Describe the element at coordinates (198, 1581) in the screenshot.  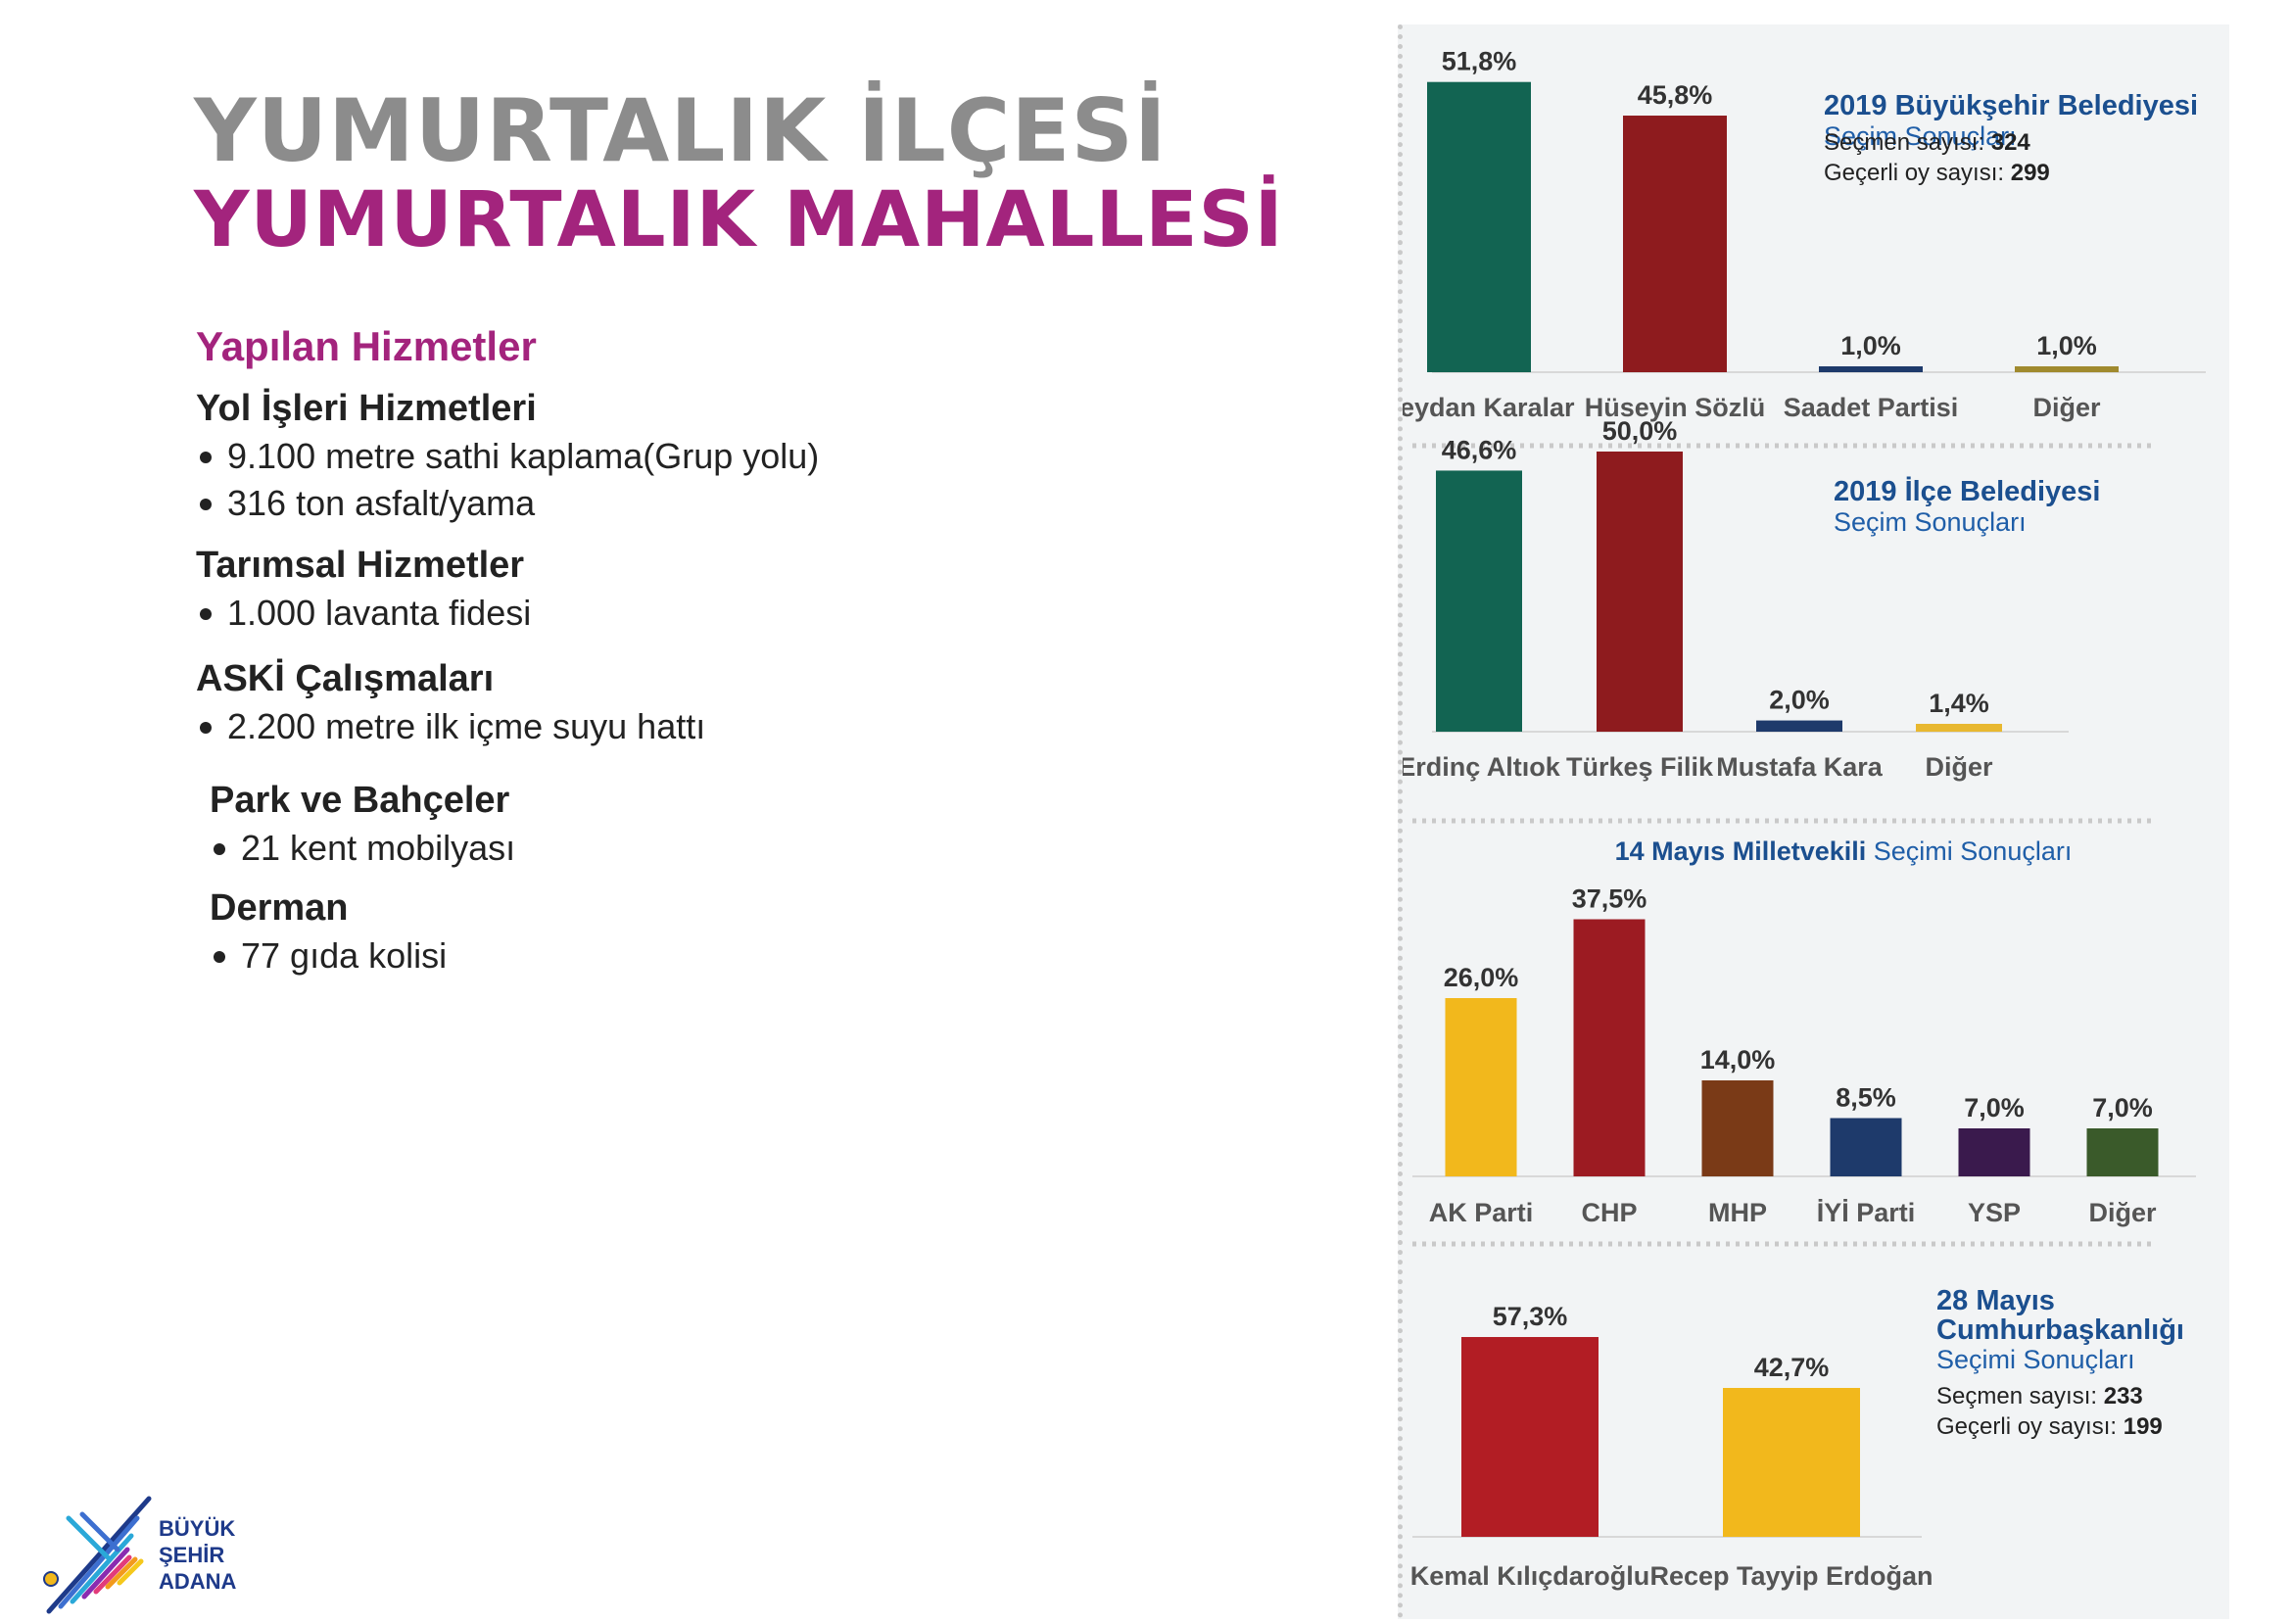
I see `logo-line-3: ADANA` at that location.